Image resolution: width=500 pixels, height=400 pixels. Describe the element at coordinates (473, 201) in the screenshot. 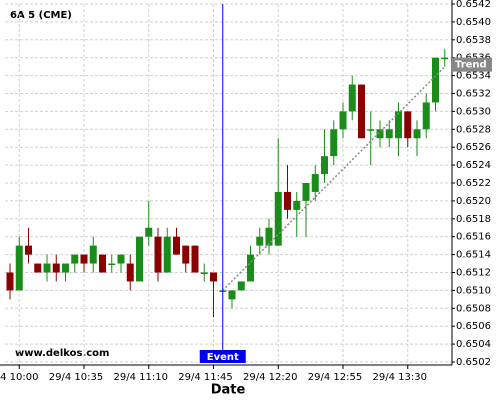

I see `y-tick-label: 0.6520` at that location.